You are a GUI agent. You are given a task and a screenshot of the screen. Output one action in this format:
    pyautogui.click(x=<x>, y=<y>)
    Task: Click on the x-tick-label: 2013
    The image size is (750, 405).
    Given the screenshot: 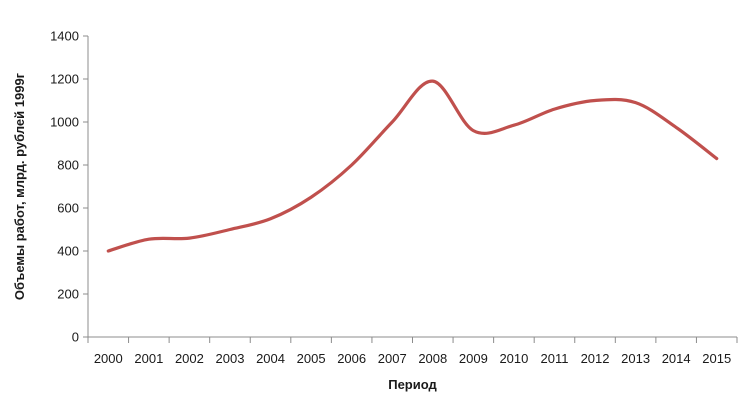 What is the action you would take?
    pyautogui.click(x=635, y=358)
    